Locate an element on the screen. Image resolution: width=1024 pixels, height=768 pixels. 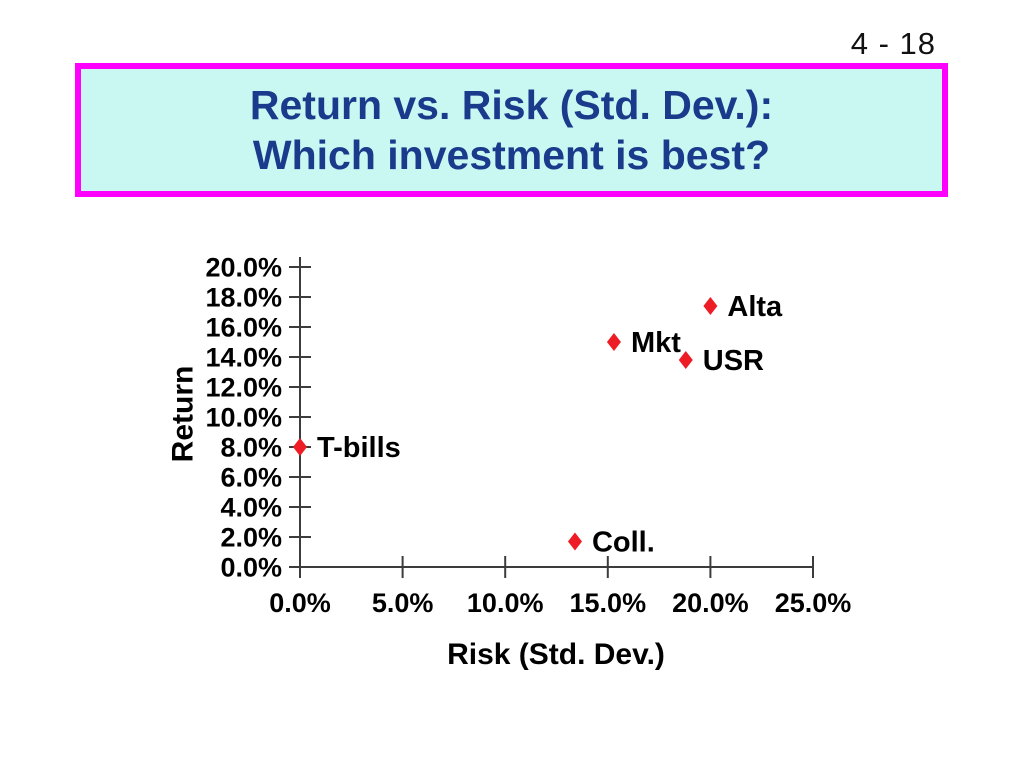
data-point-t-bills-marker-icon is located at coordinates (300, 447).